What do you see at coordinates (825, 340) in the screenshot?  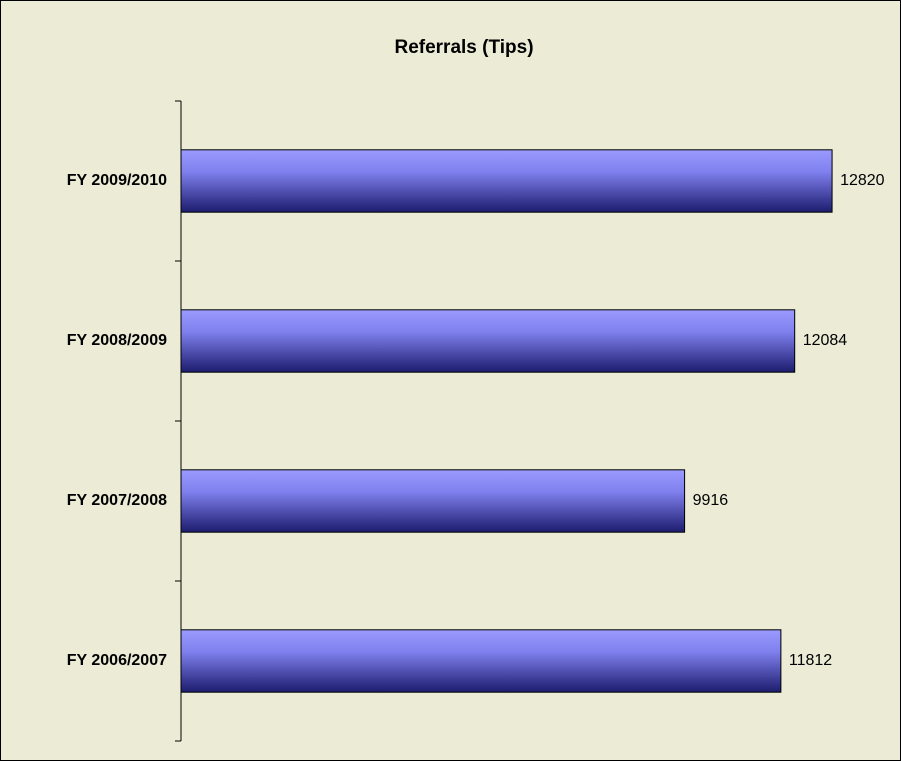 I see `data-label: 12084` at bounding box center [825, 340].